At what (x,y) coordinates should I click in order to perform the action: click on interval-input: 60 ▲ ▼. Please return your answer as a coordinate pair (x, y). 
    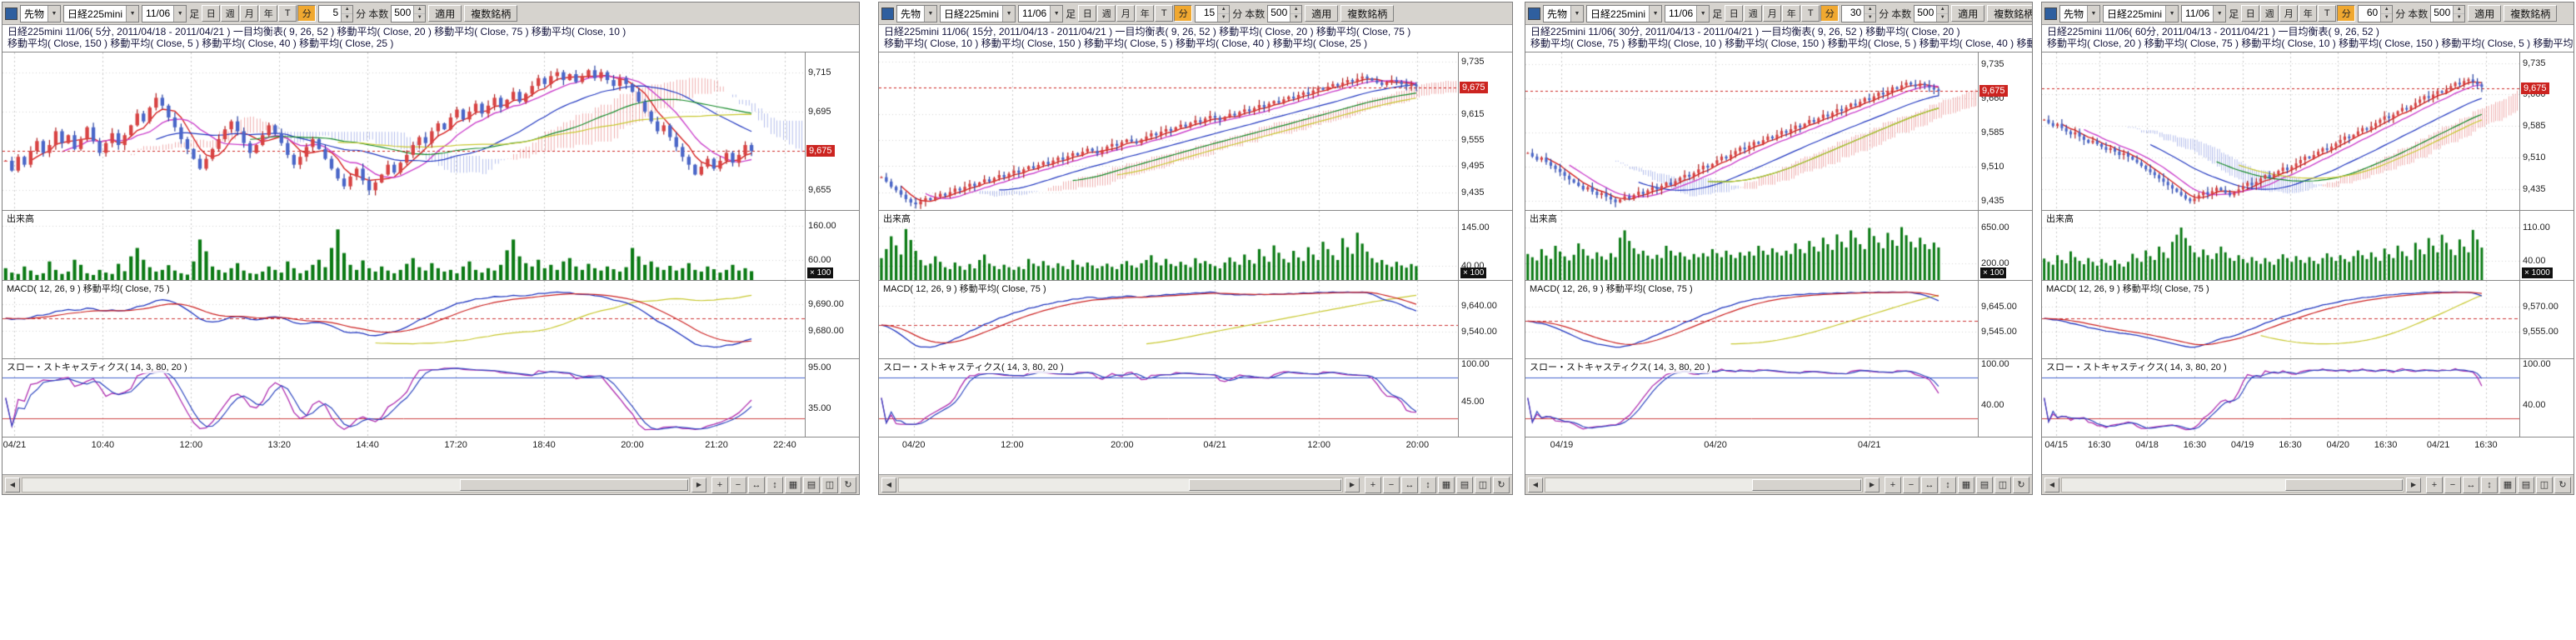
    Looking at the image, I should click on (2376, 13).